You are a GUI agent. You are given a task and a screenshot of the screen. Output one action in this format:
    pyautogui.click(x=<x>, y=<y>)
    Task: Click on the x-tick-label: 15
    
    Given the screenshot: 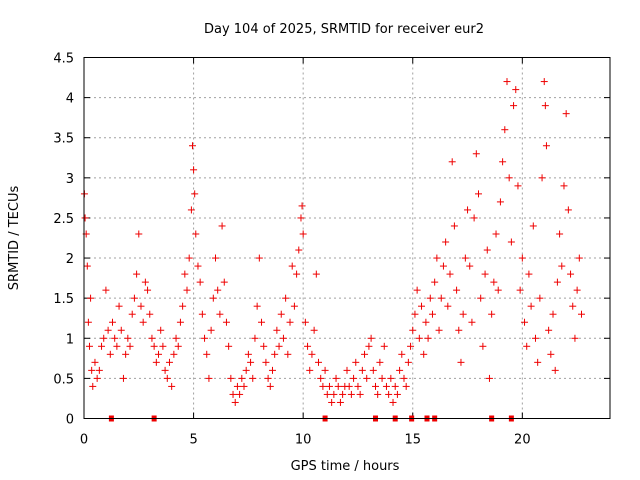 What is the action you would take?
    pyautogui.click(x=412, y=440)
    